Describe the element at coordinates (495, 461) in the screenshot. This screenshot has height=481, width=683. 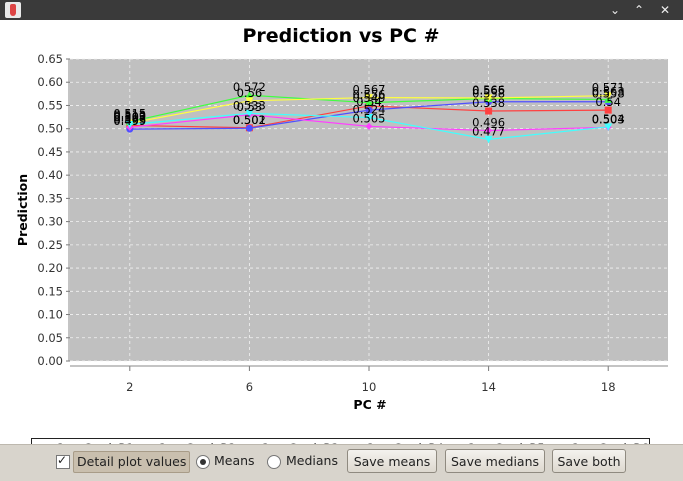
I see `save-medians-button: Save medians` at that location.